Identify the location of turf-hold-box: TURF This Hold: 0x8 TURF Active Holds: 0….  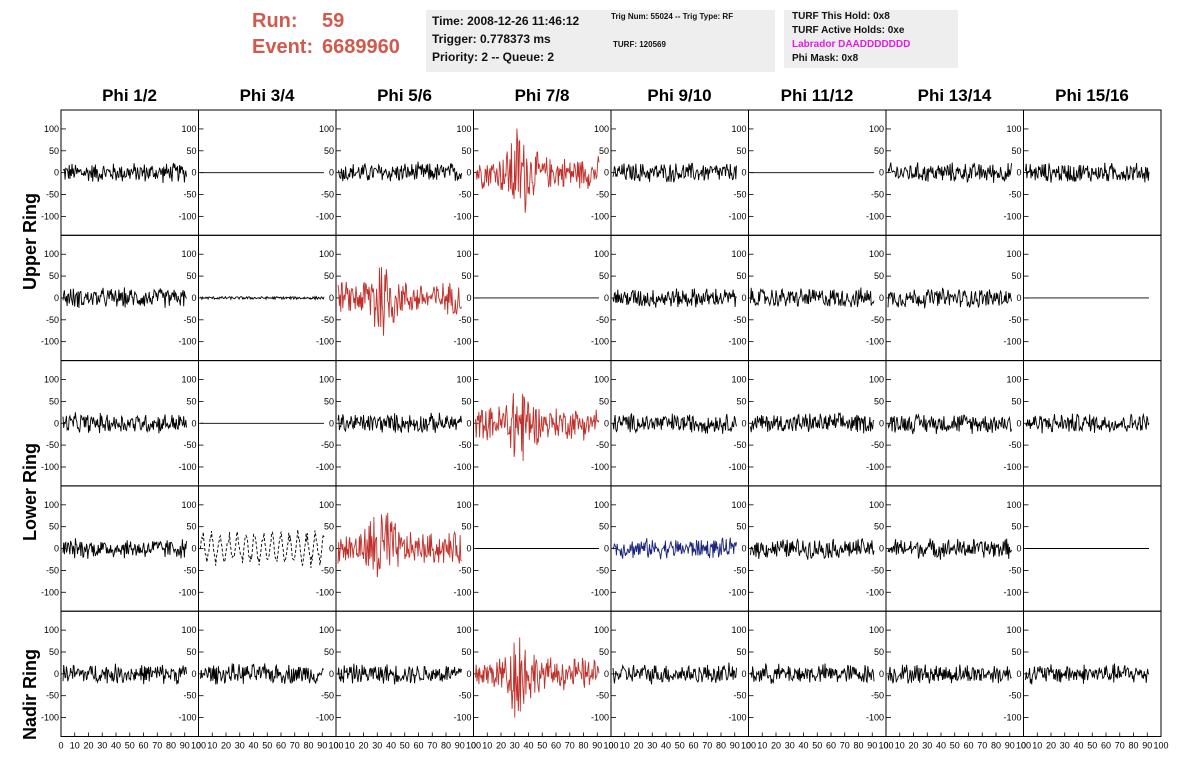
(871, 39).